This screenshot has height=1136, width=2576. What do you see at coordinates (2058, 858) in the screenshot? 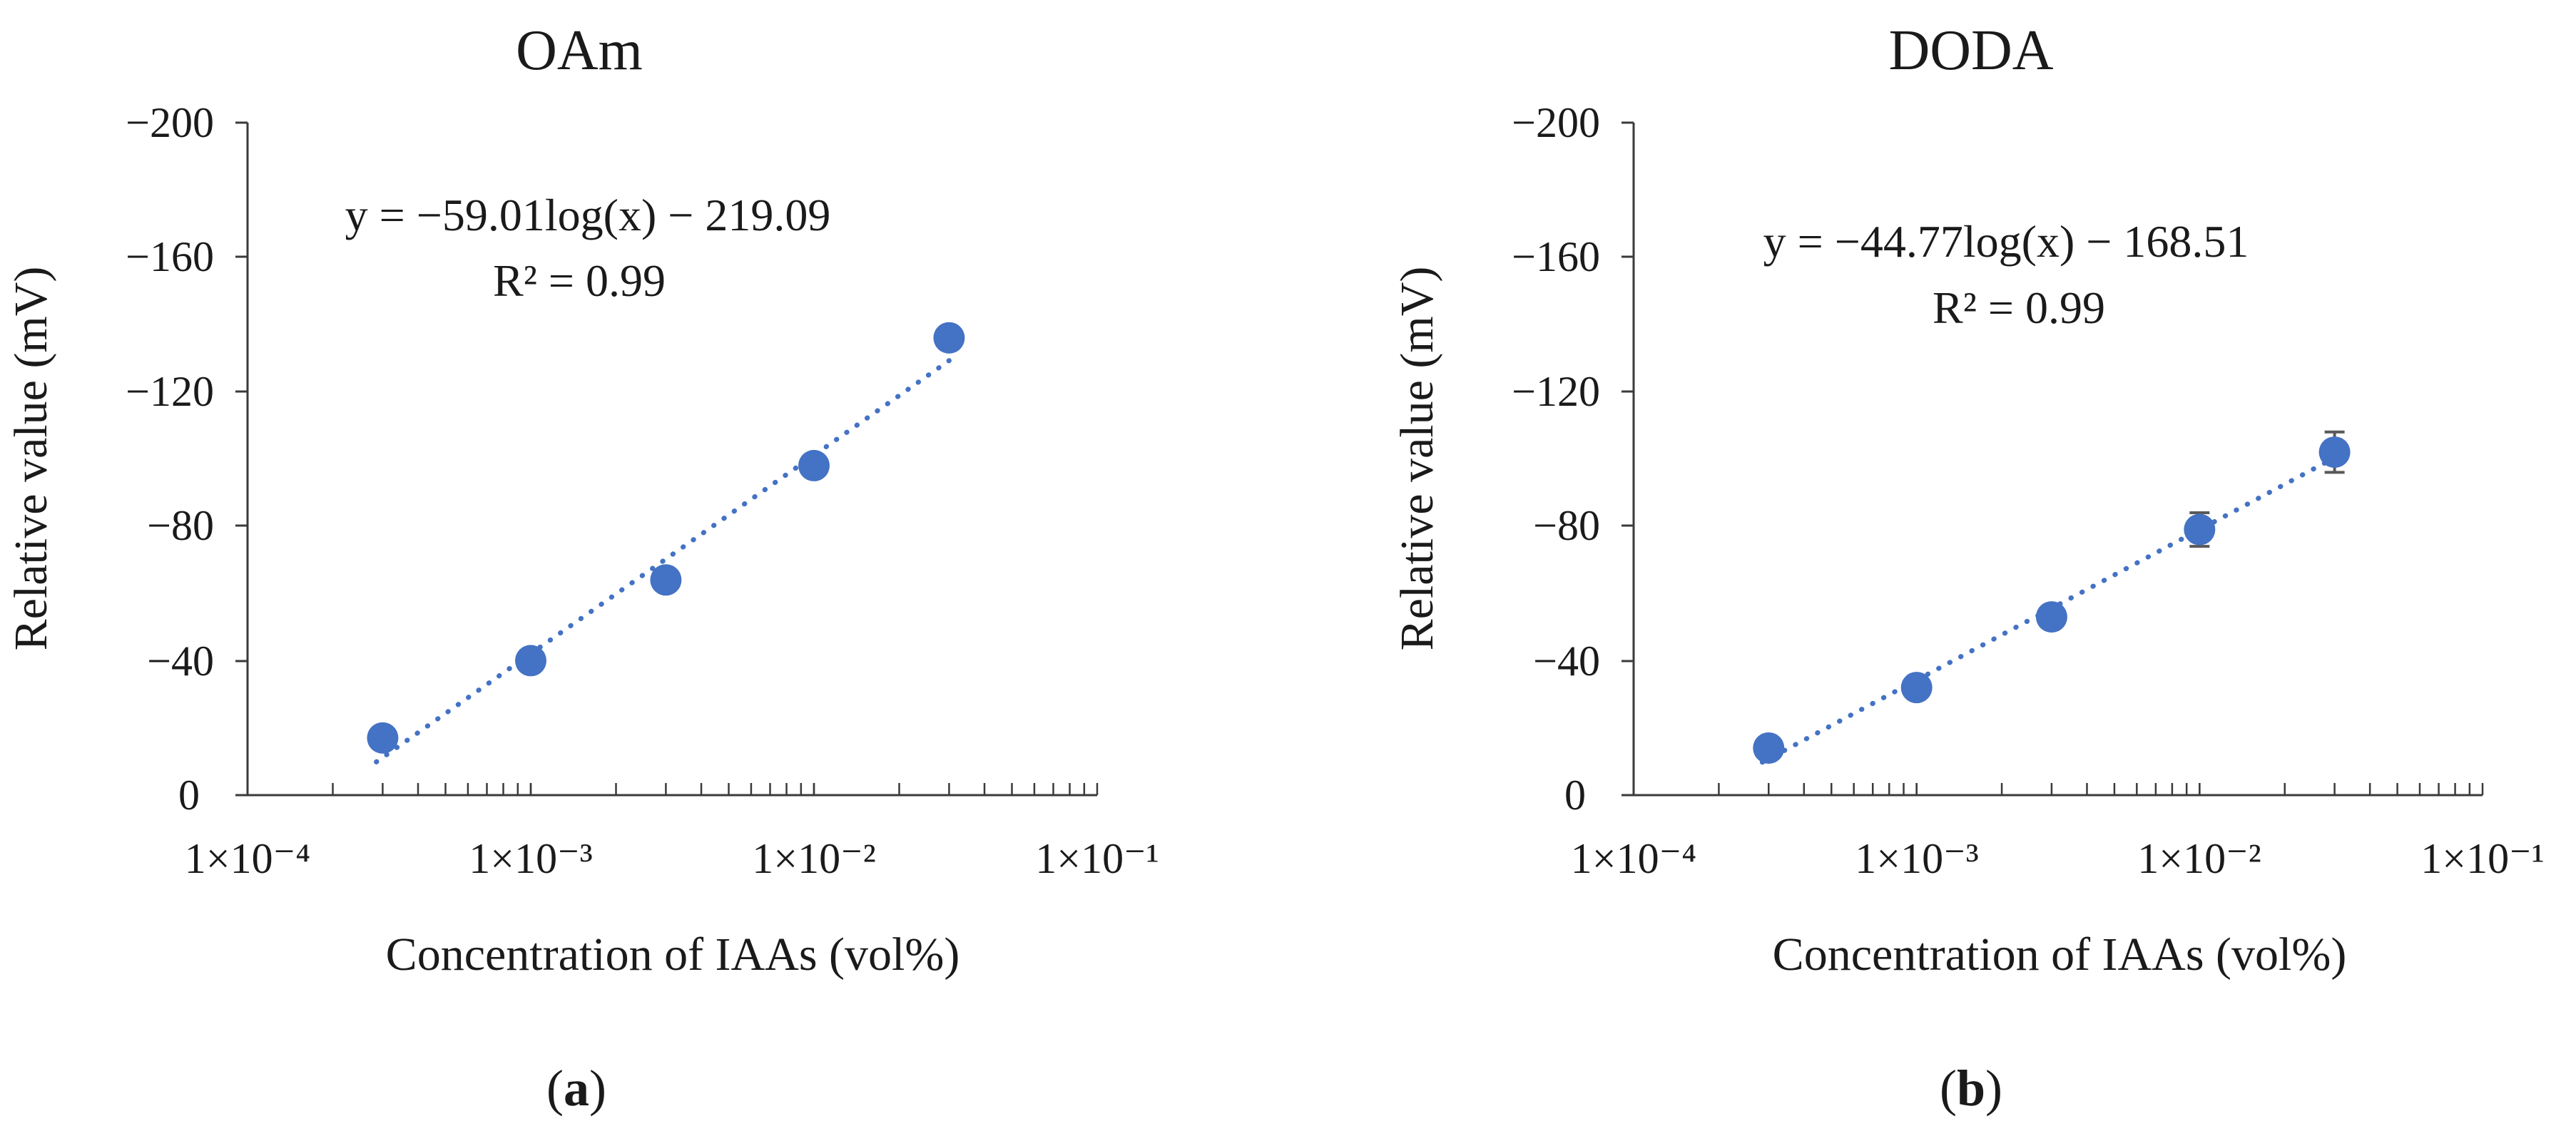
I see `x-tick-labels-b: 1×10⁻⁴ 1×10⁻³ 1×10⁻² 1×10⁻¹` at bounding box center [2058, 858].